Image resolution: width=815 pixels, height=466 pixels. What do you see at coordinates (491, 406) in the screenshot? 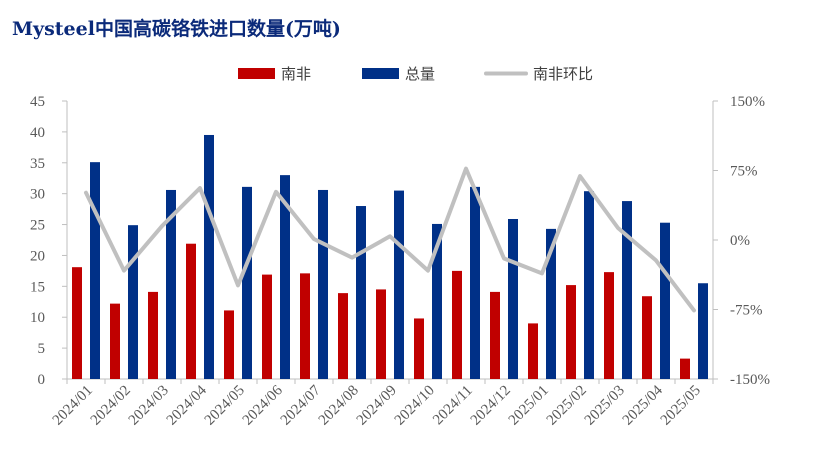
I see `x-tick-label: 2024/12` at bounding box center [491, 406].